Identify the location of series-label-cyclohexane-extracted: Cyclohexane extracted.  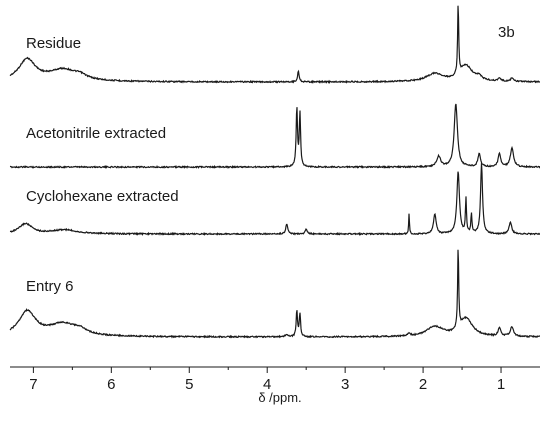
(102, 196).